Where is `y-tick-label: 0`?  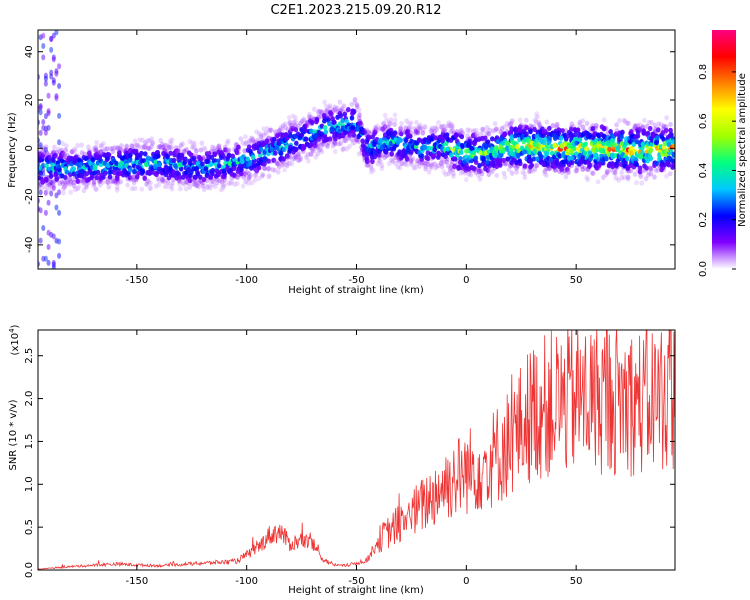 y-tick-label: 0 is located at coordinates (29, 148).